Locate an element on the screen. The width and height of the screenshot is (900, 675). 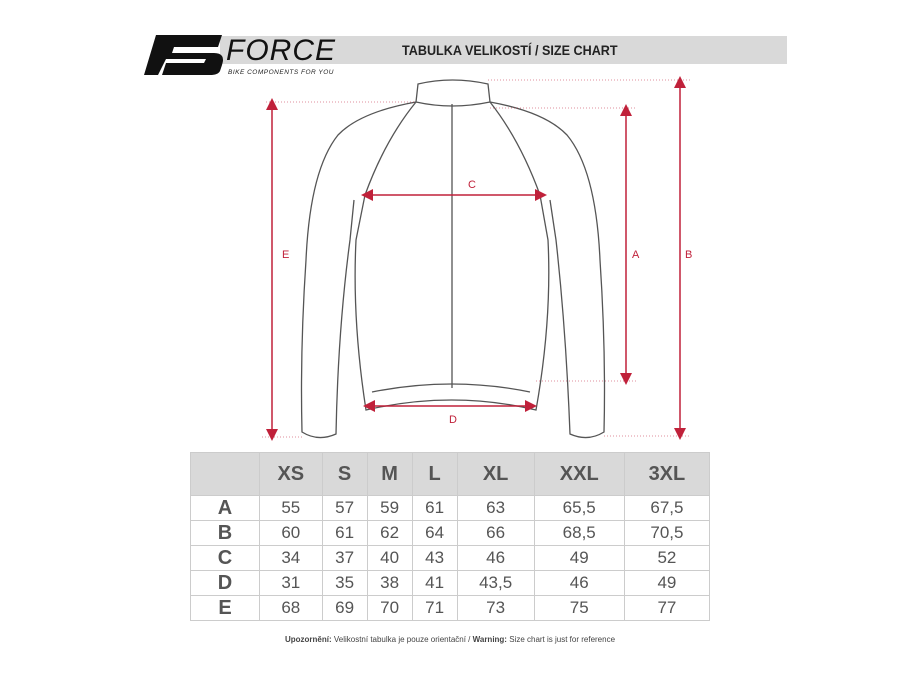
row-label: C is located at coordinates (225, 558).